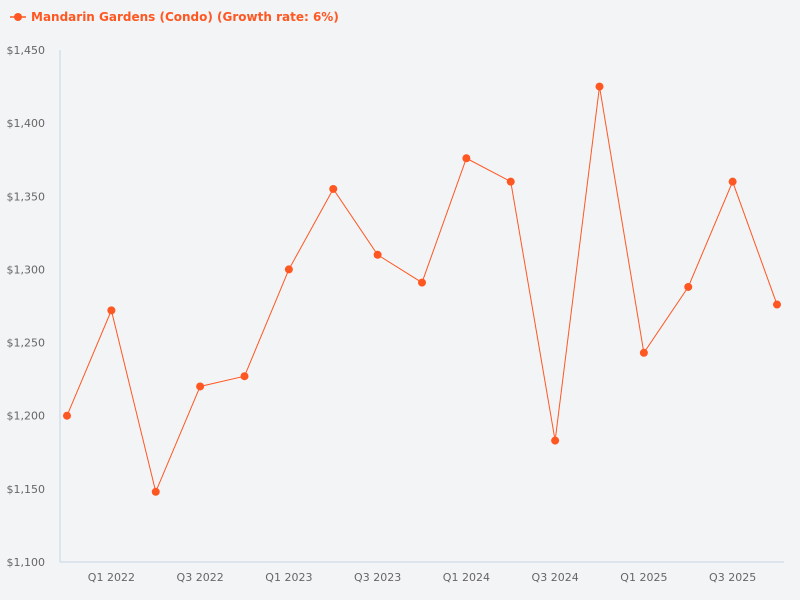 The image size is (800, 600). I want to click on y-tick-label: $1,200, so click(26, 416).